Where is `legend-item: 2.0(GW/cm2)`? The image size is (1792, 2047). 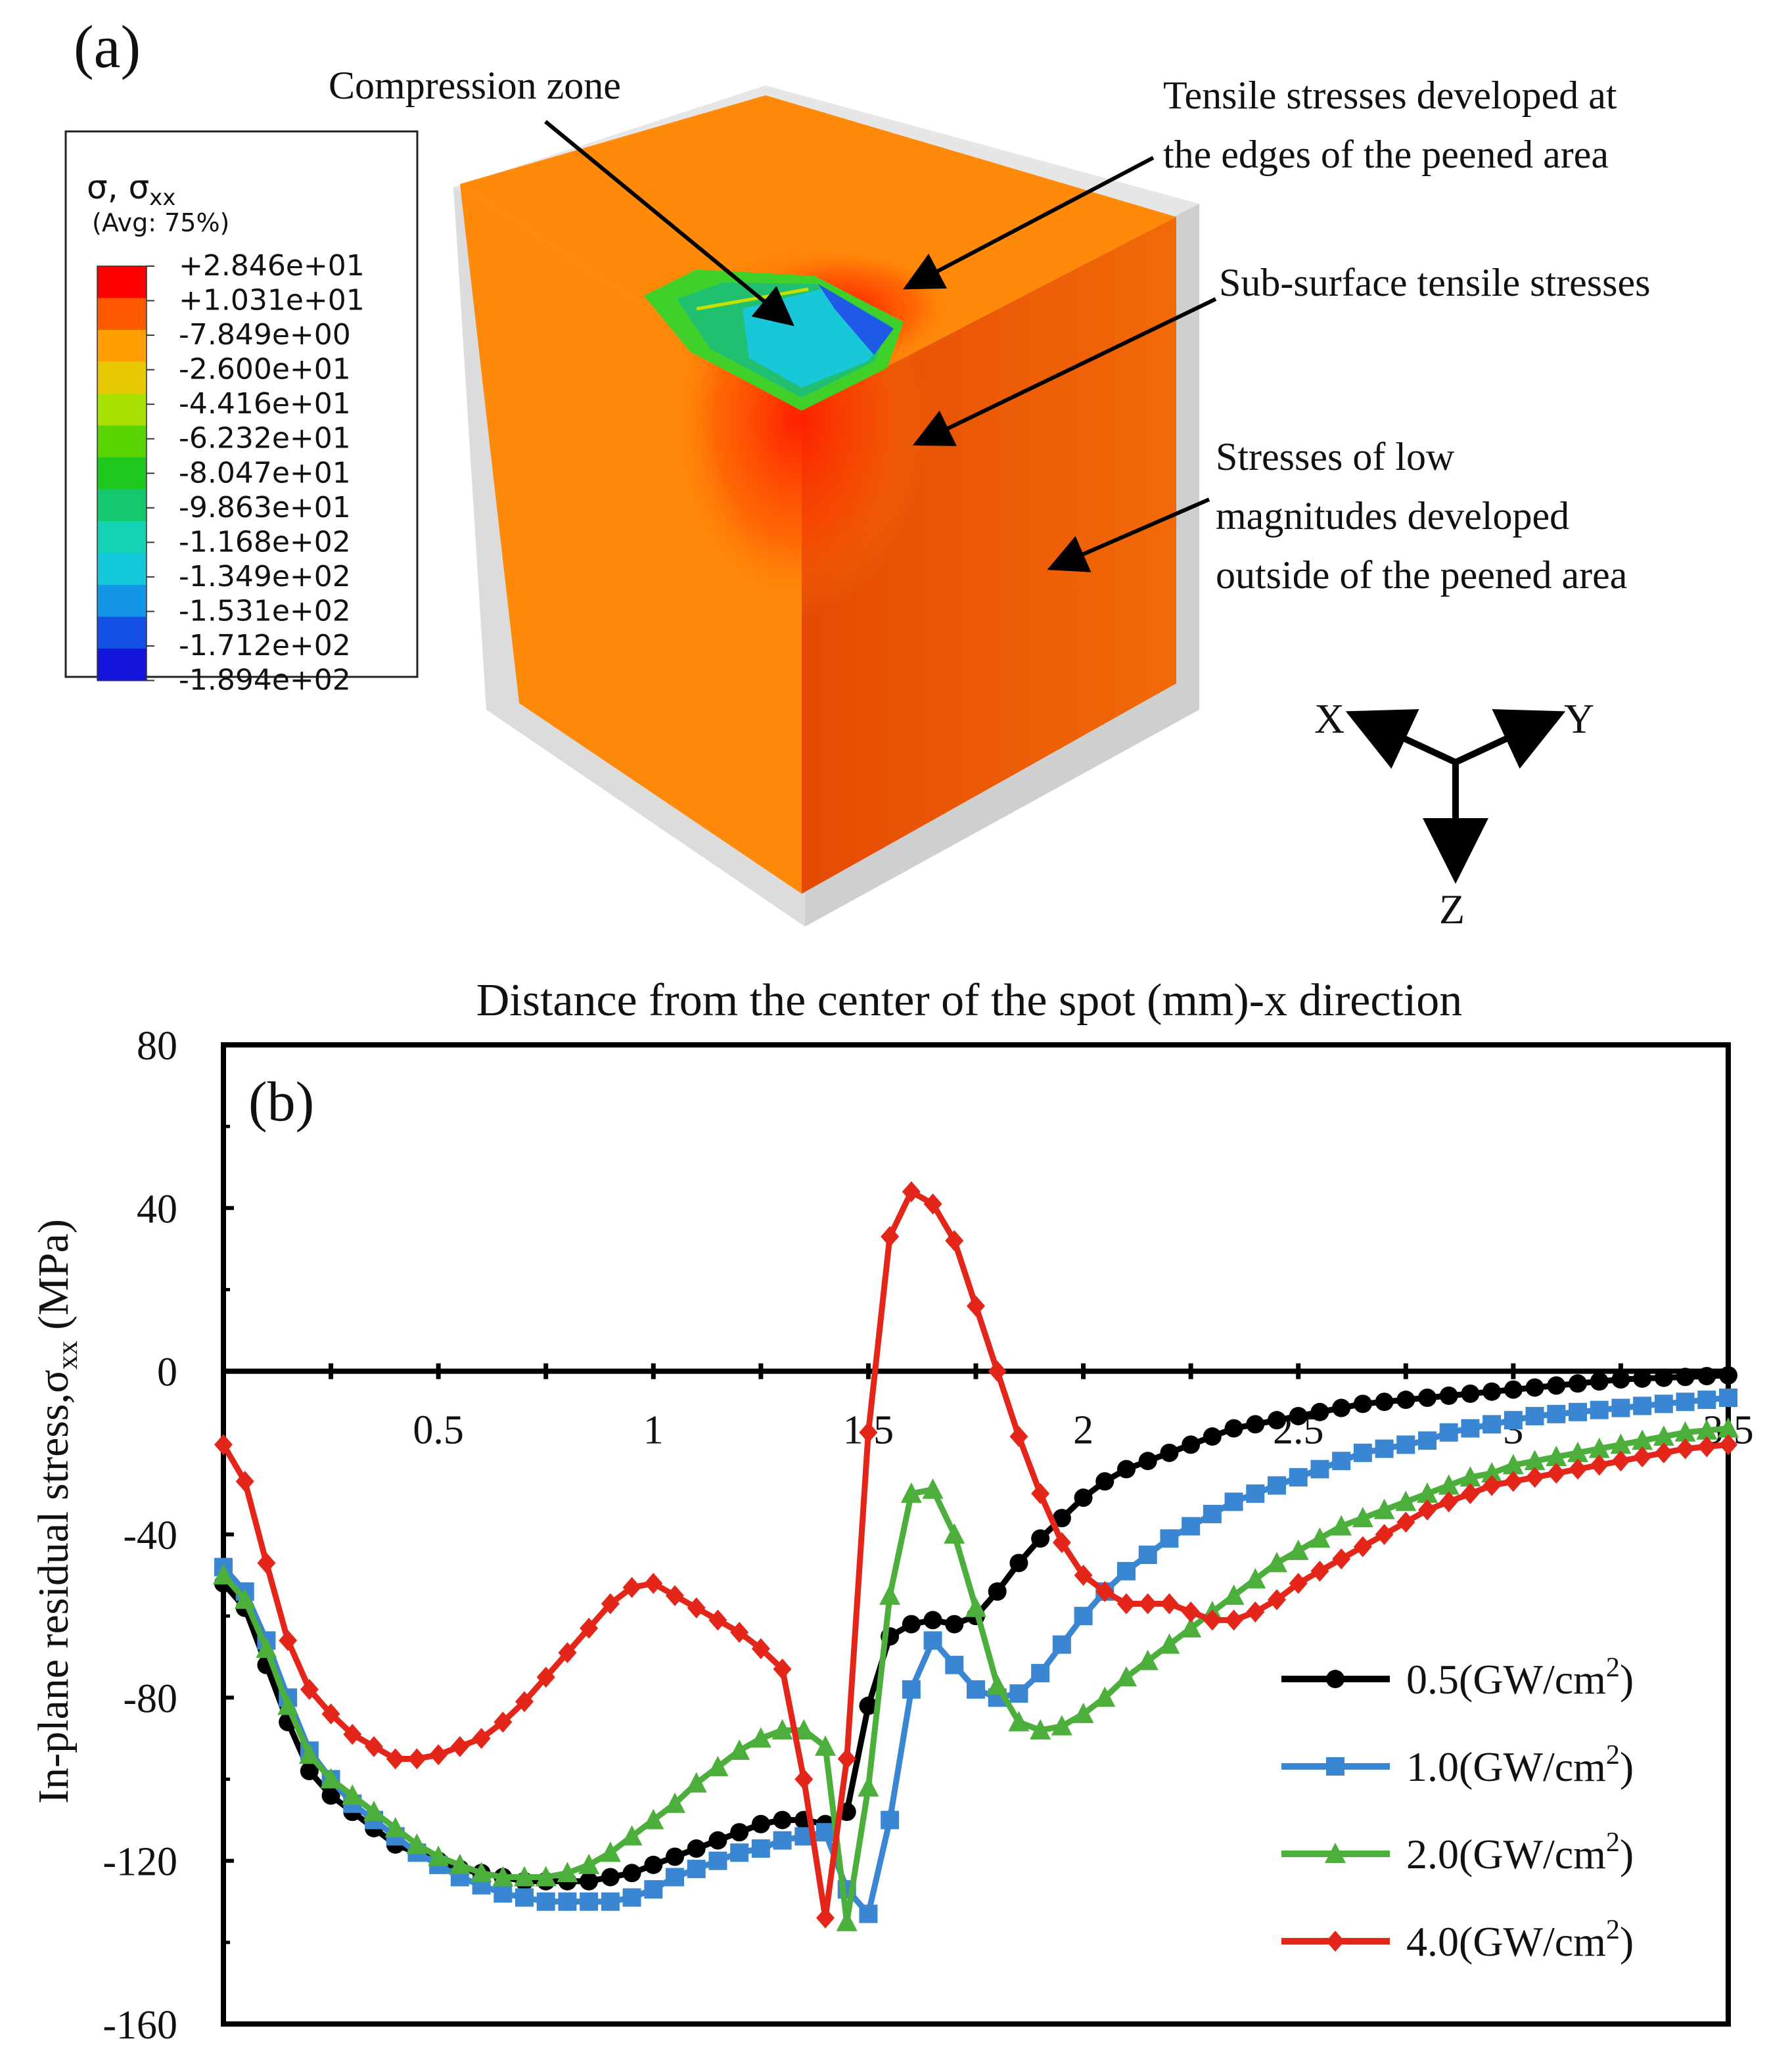 legend-item: 2.0(GW/cm2) is located at coordinates (1457, 1853).